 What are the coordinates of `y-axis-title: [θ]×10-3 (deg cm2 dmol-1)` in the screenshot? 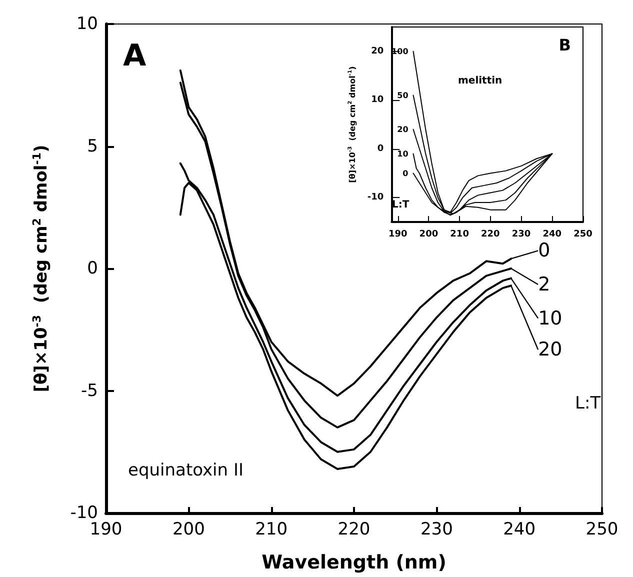 It's located at (41, 268).